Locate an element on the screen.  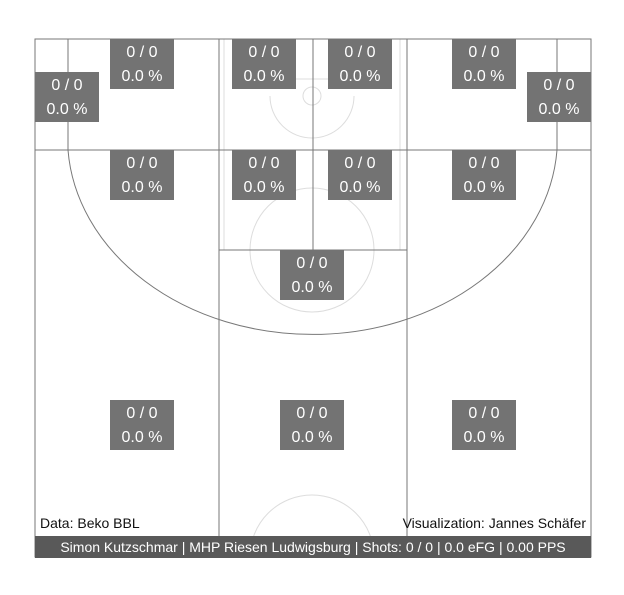
zone-corner-left: 0 / 0 0.0 % is located at coordinates (67, 97).